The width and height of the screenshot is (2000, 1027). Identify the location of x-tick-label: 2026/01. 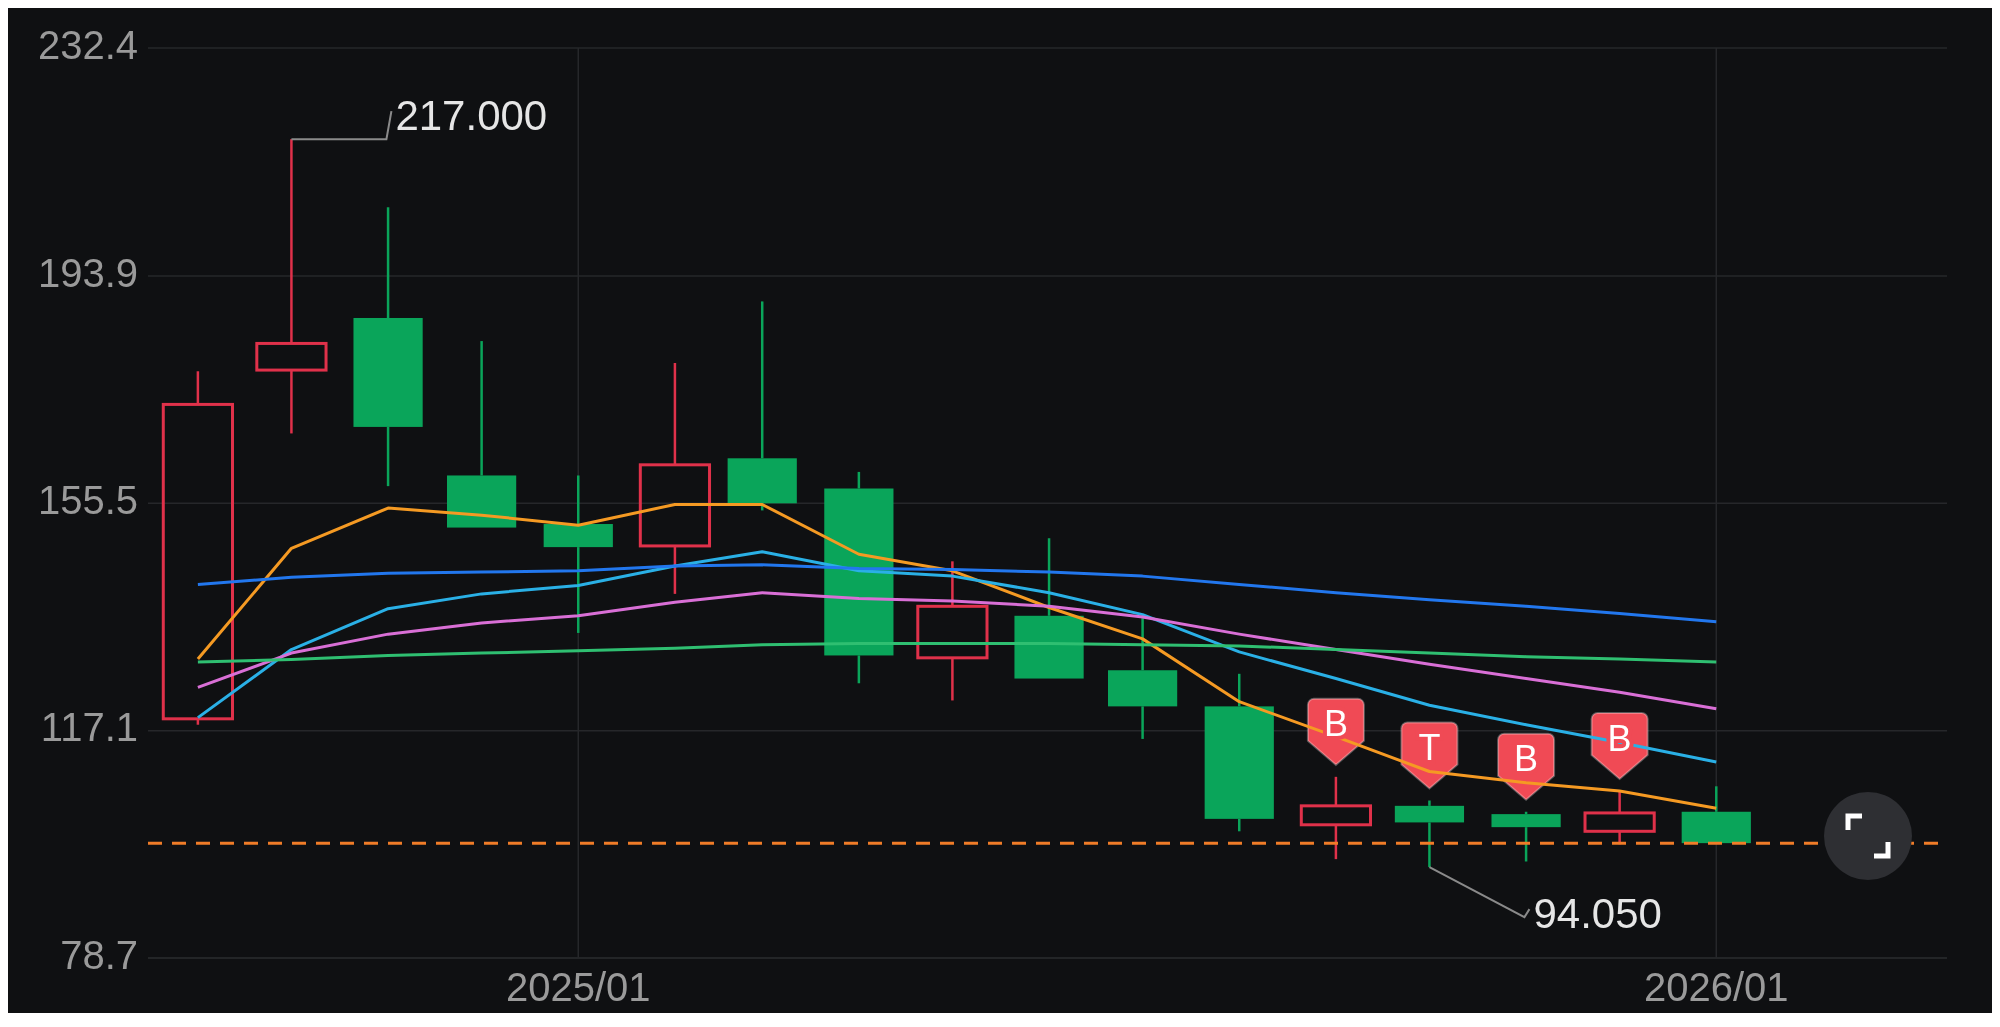
(1716, 987).